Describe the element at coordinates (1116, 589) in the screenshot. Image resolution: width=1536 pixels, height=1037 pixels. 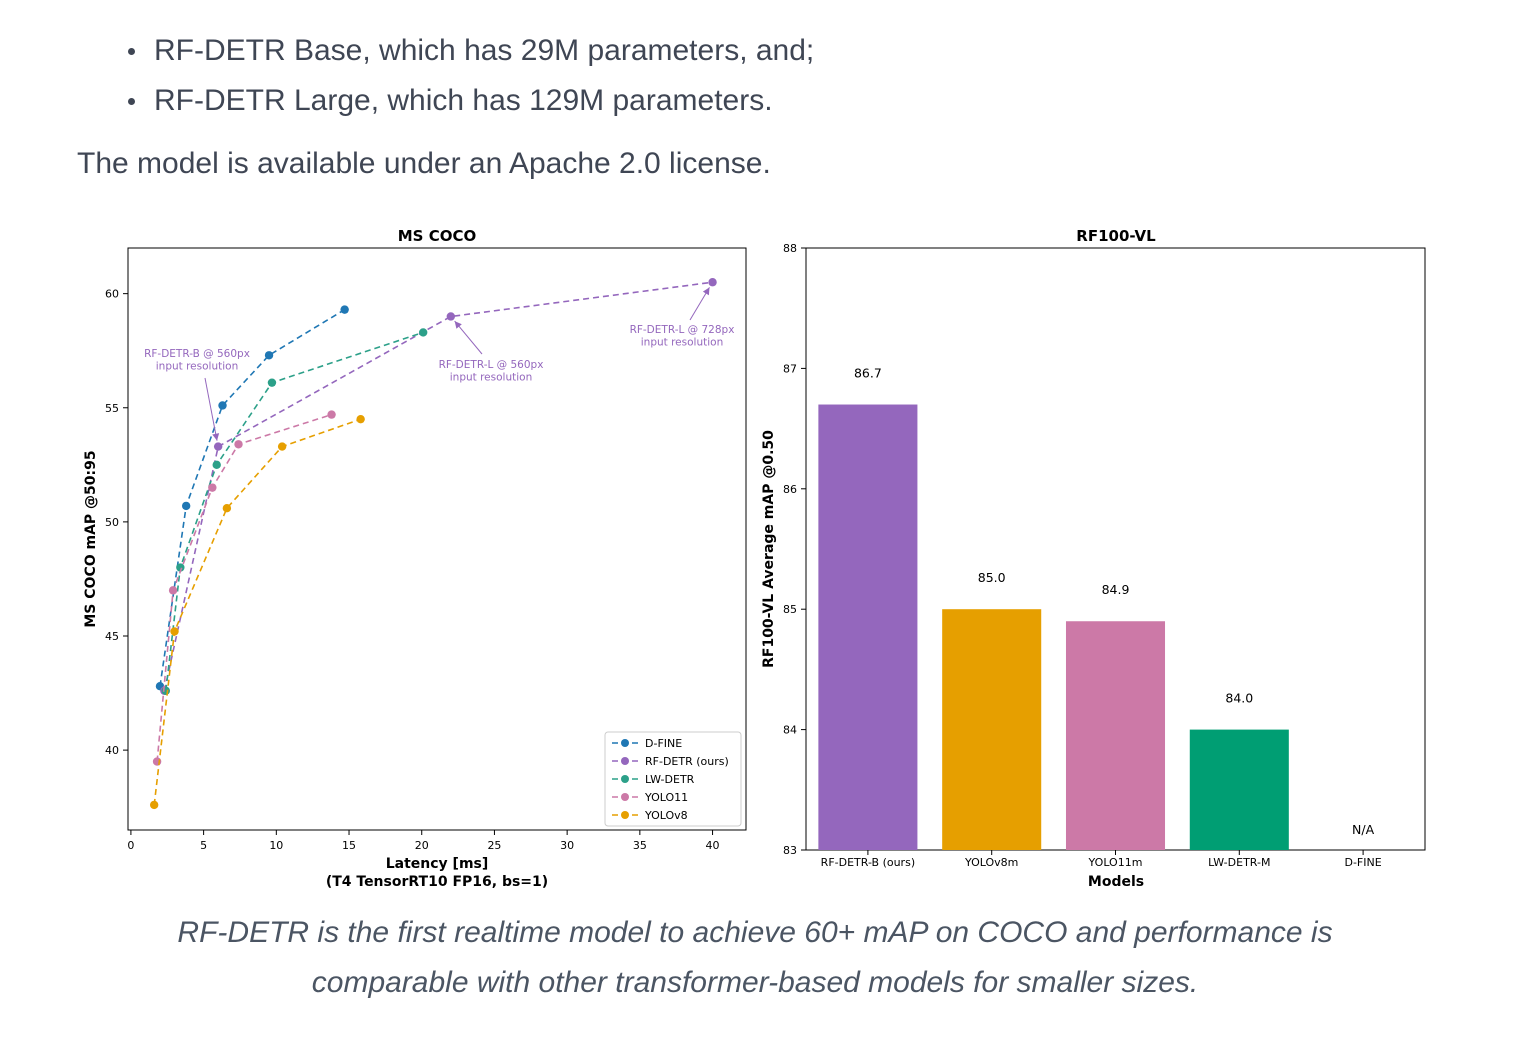
I see `bar-value-label: 84.9` at that location.